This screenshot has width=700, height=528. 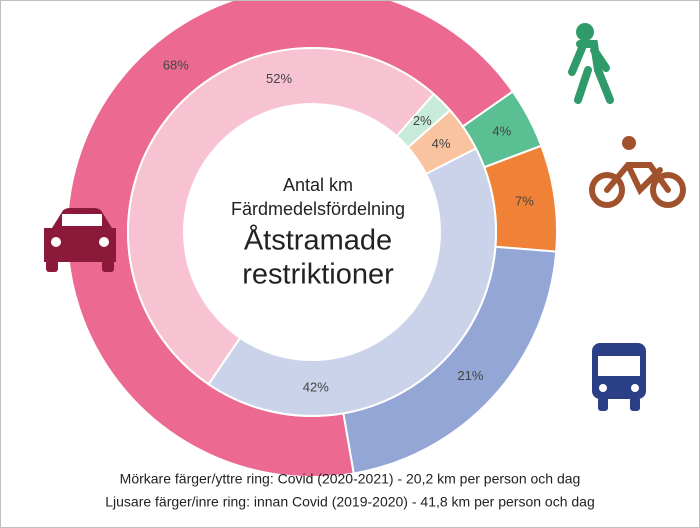 I want to click on value-label: 21%, so click(x=470, y=375).